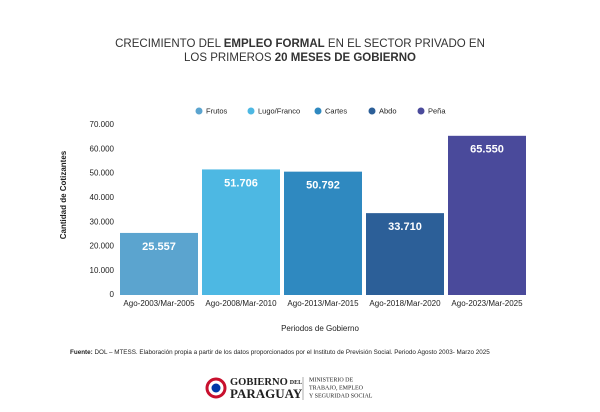 The image size is (600, 412). Describe the element at coordinates (169, 44) in the screenshot. I see `title-segment: CRECIMIENTO DEL` at that location.